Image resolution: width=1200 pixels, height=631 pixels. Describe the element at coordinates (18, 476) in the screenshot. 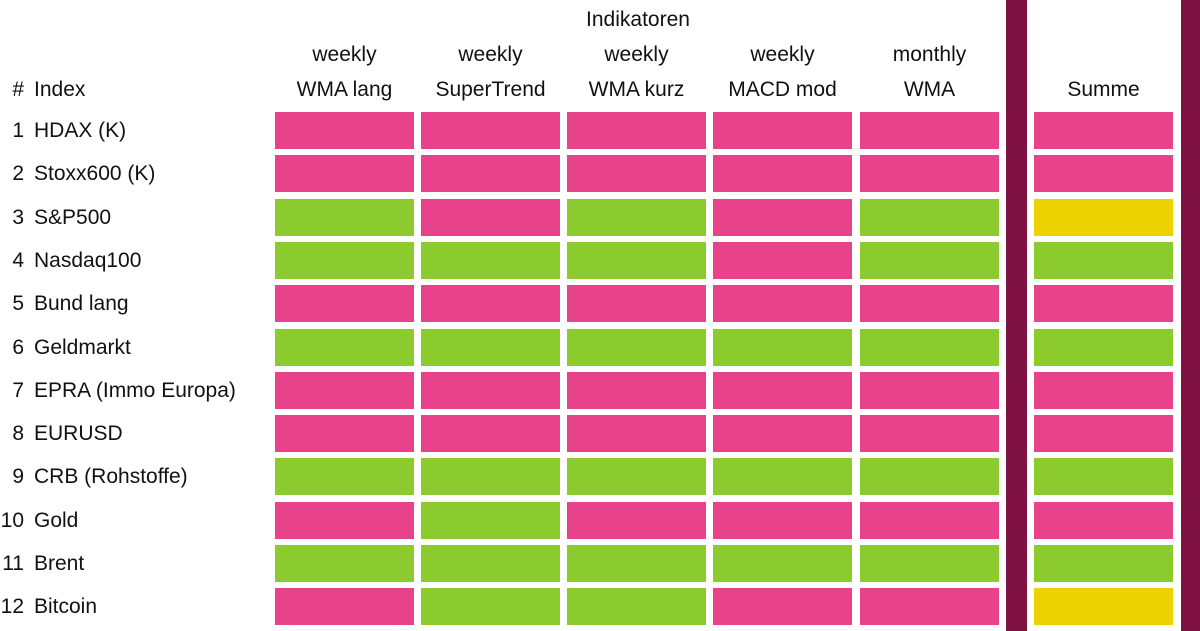

I see `row-number: 9` at that location.